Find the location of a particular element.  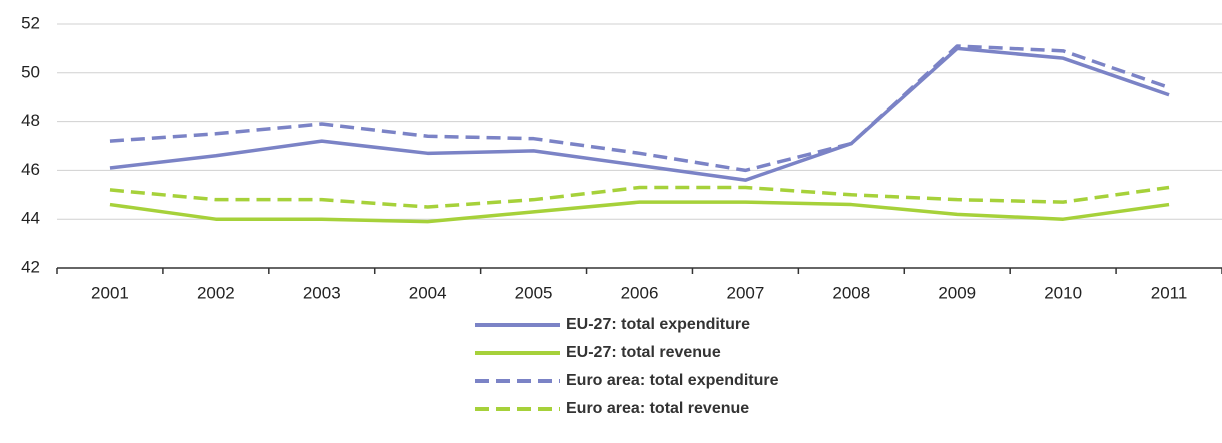

x-tick-label: 2006 is located at coordinates (640, 292).